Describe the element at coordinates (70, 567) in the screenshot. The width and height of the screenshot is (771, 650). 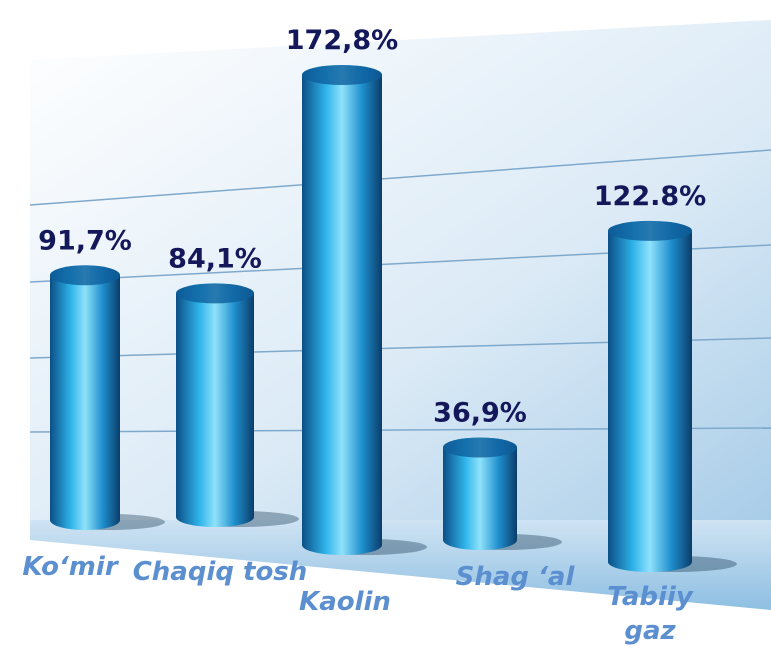
I see `category-label: Ko‘mir` at that location.